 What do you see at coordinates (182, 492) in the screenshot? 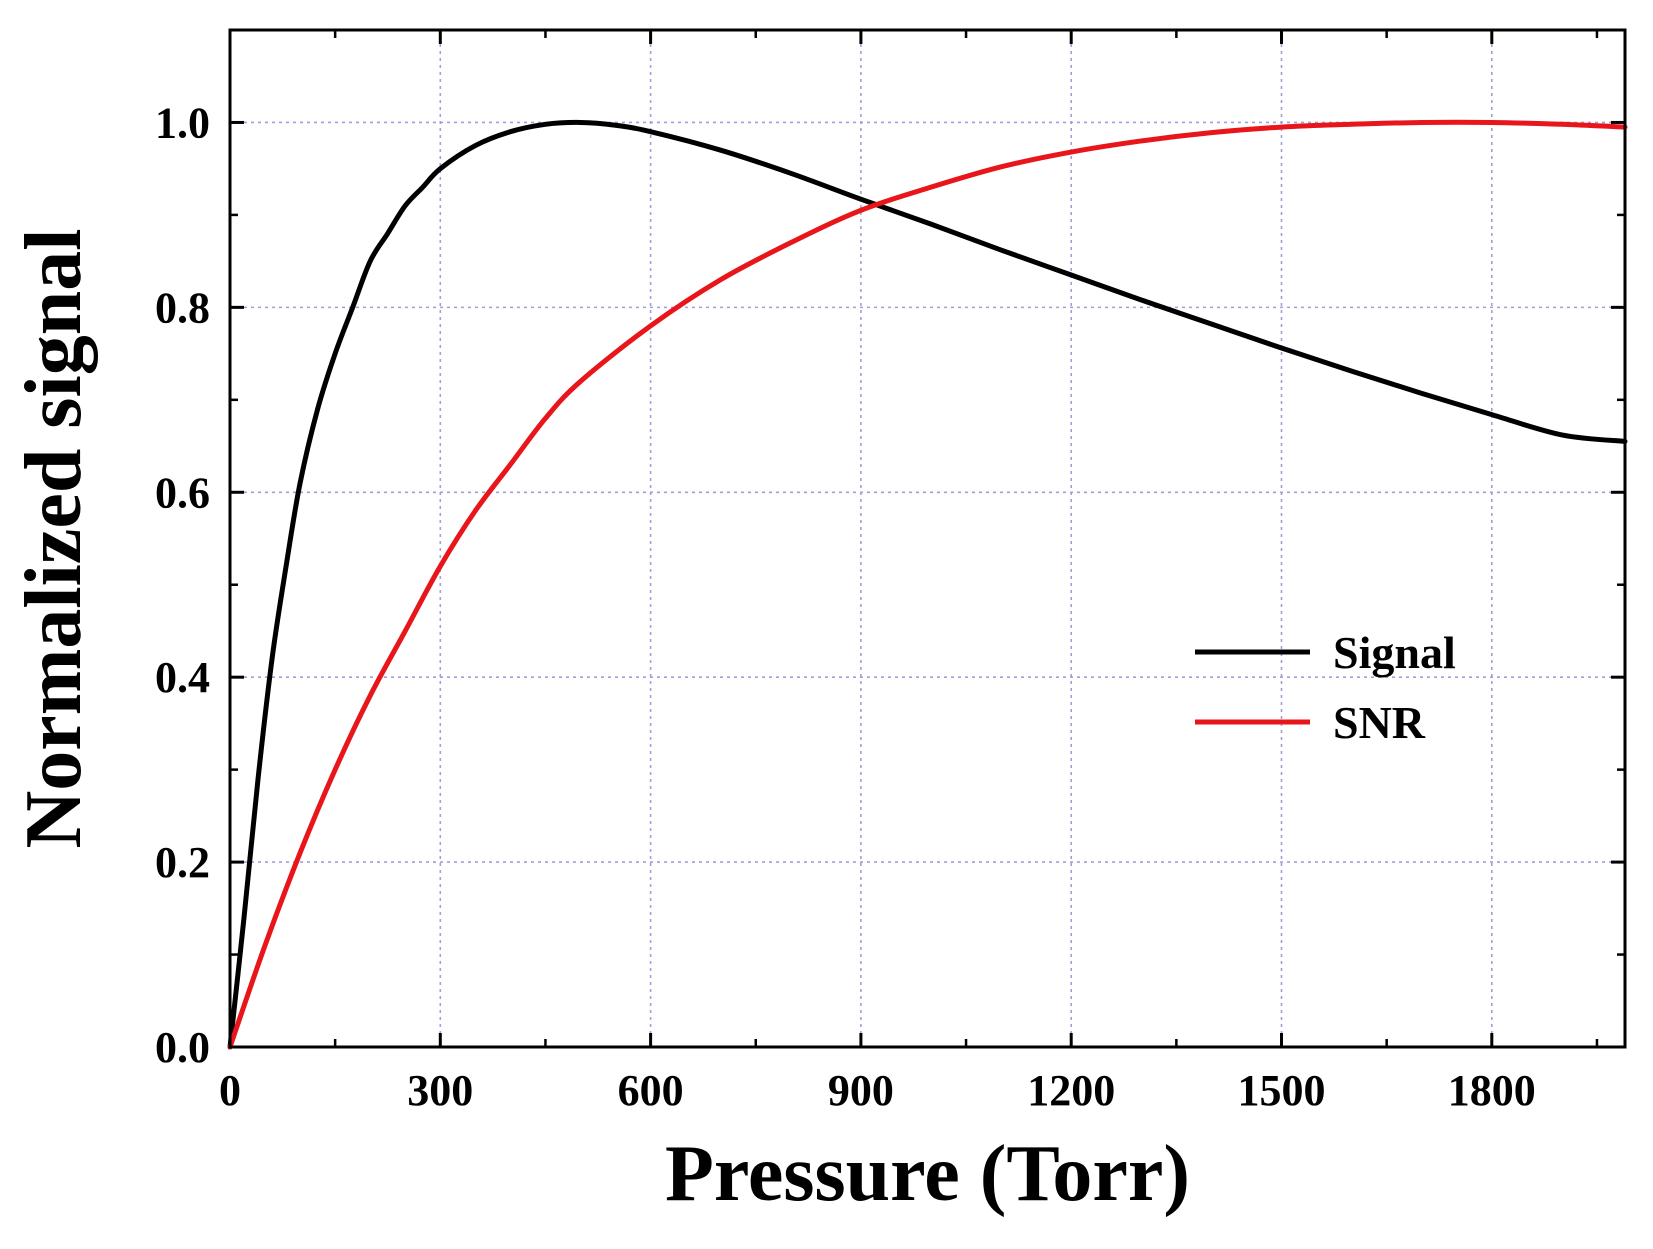
I see `y-tick-label: 0.6` at bounding box center [182, 492].